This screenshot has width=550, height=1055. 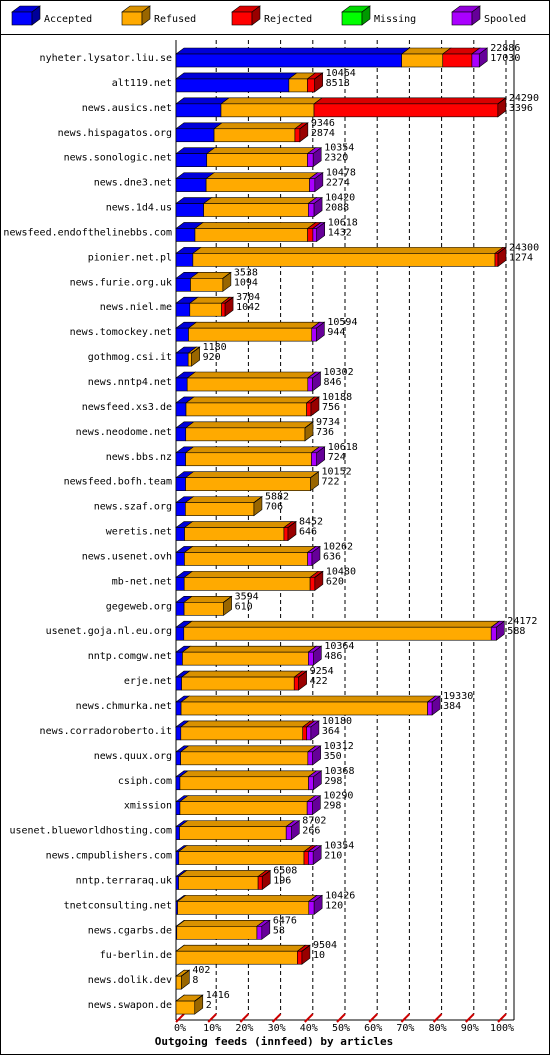 I want to click on legend-item: Spooled, so click(x=488, y=15).